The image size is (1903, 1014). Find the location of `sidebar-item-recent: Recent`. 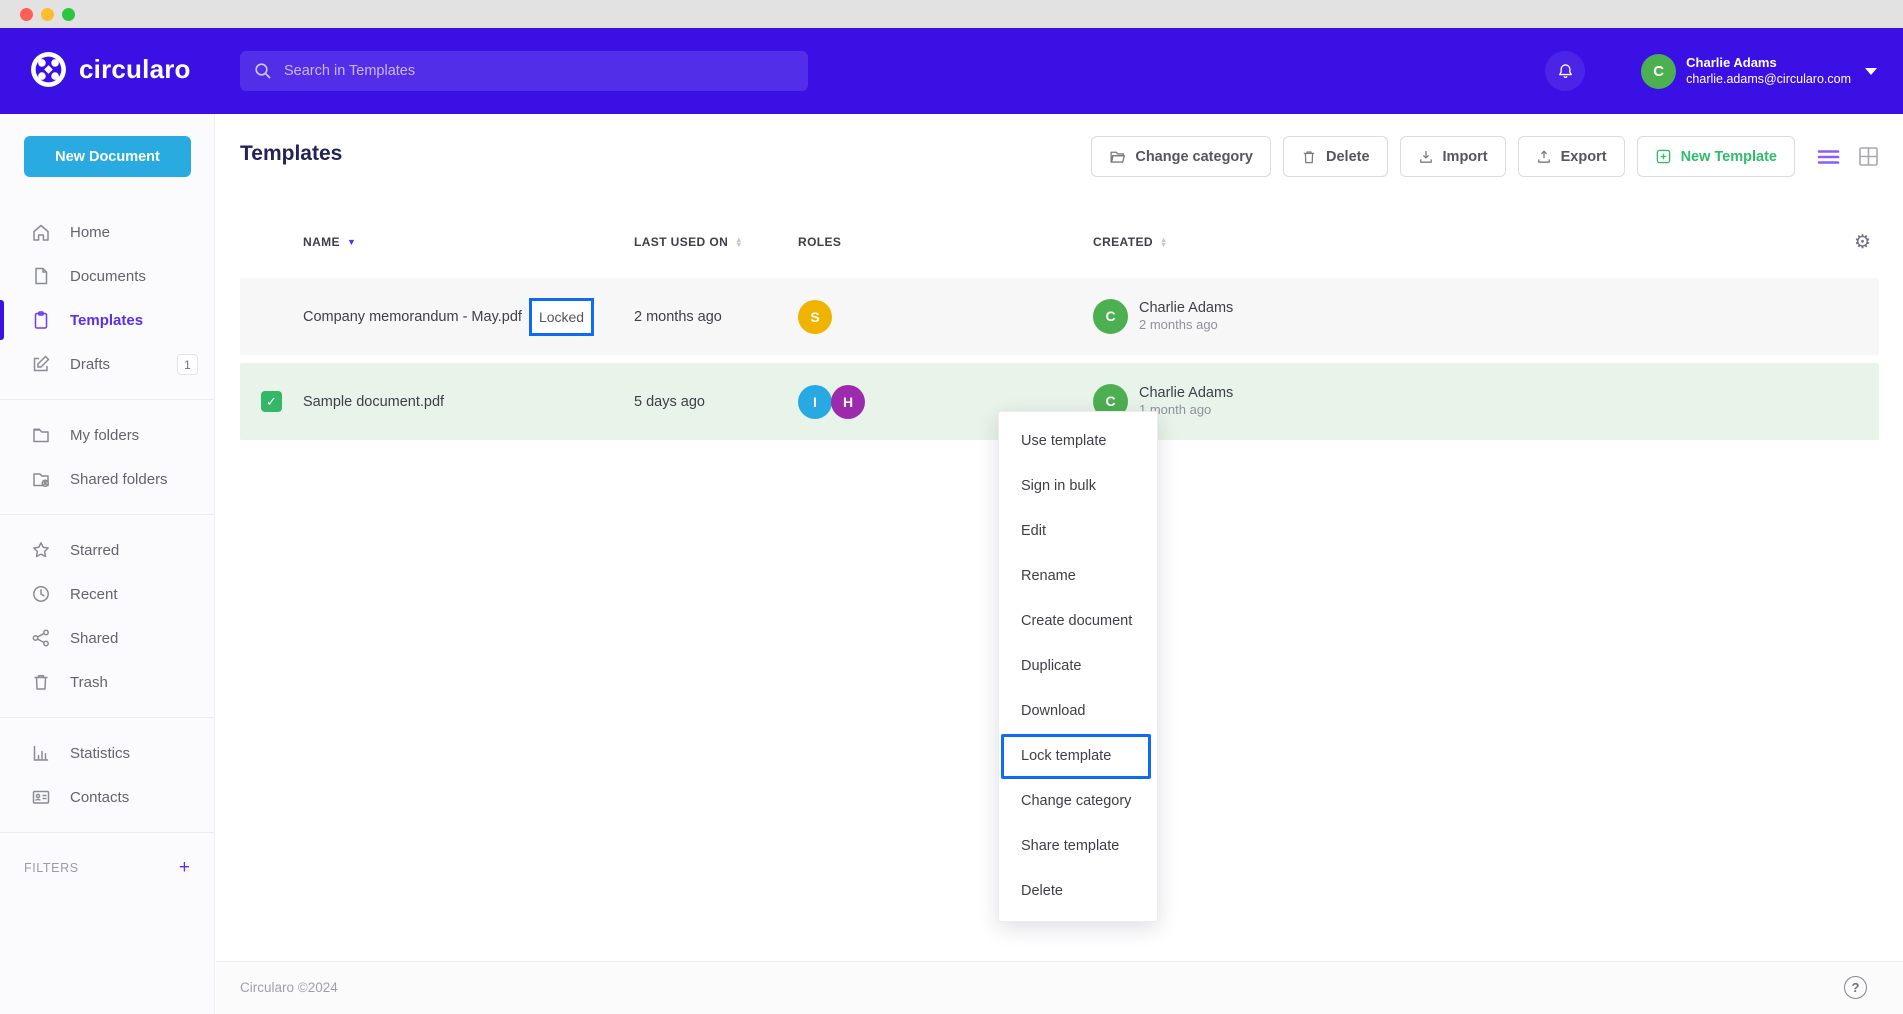

sidebar-item-recent: Recent is located at coordinates (107, 594).